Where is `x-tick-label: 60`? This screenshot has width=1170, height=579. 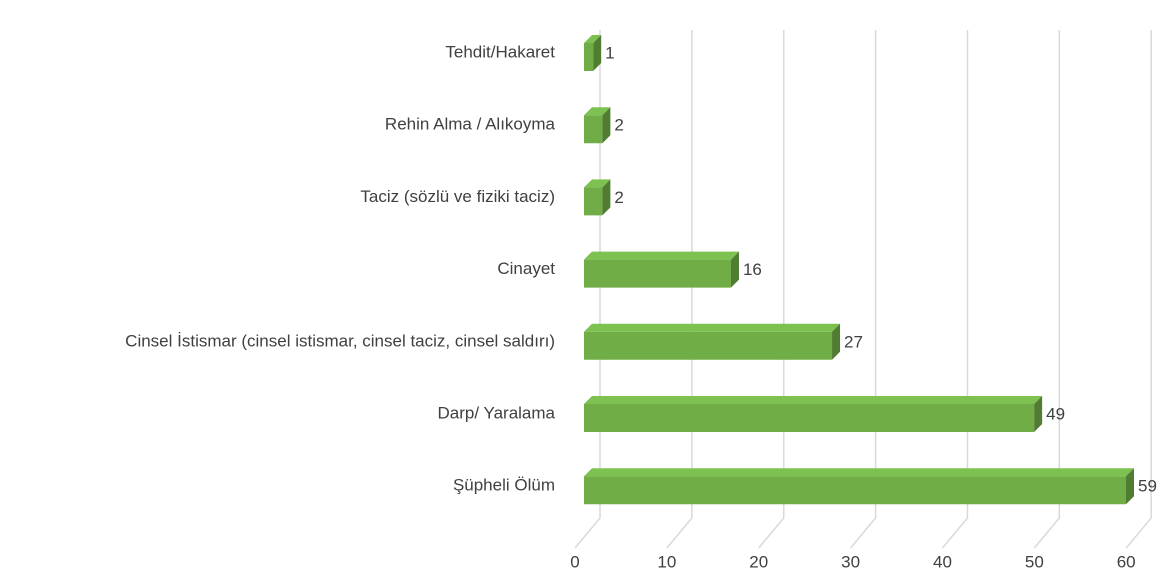 x-tick-label: 60 is located at coordinates (1126, 561).